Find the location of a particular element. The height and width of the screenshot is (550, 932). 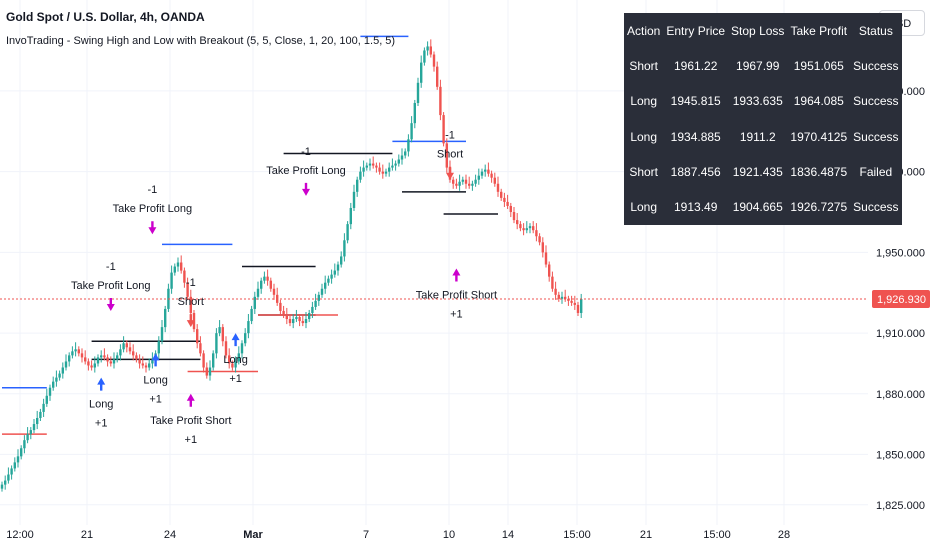

annotation-label: Short is located at coordinates (450, 155).